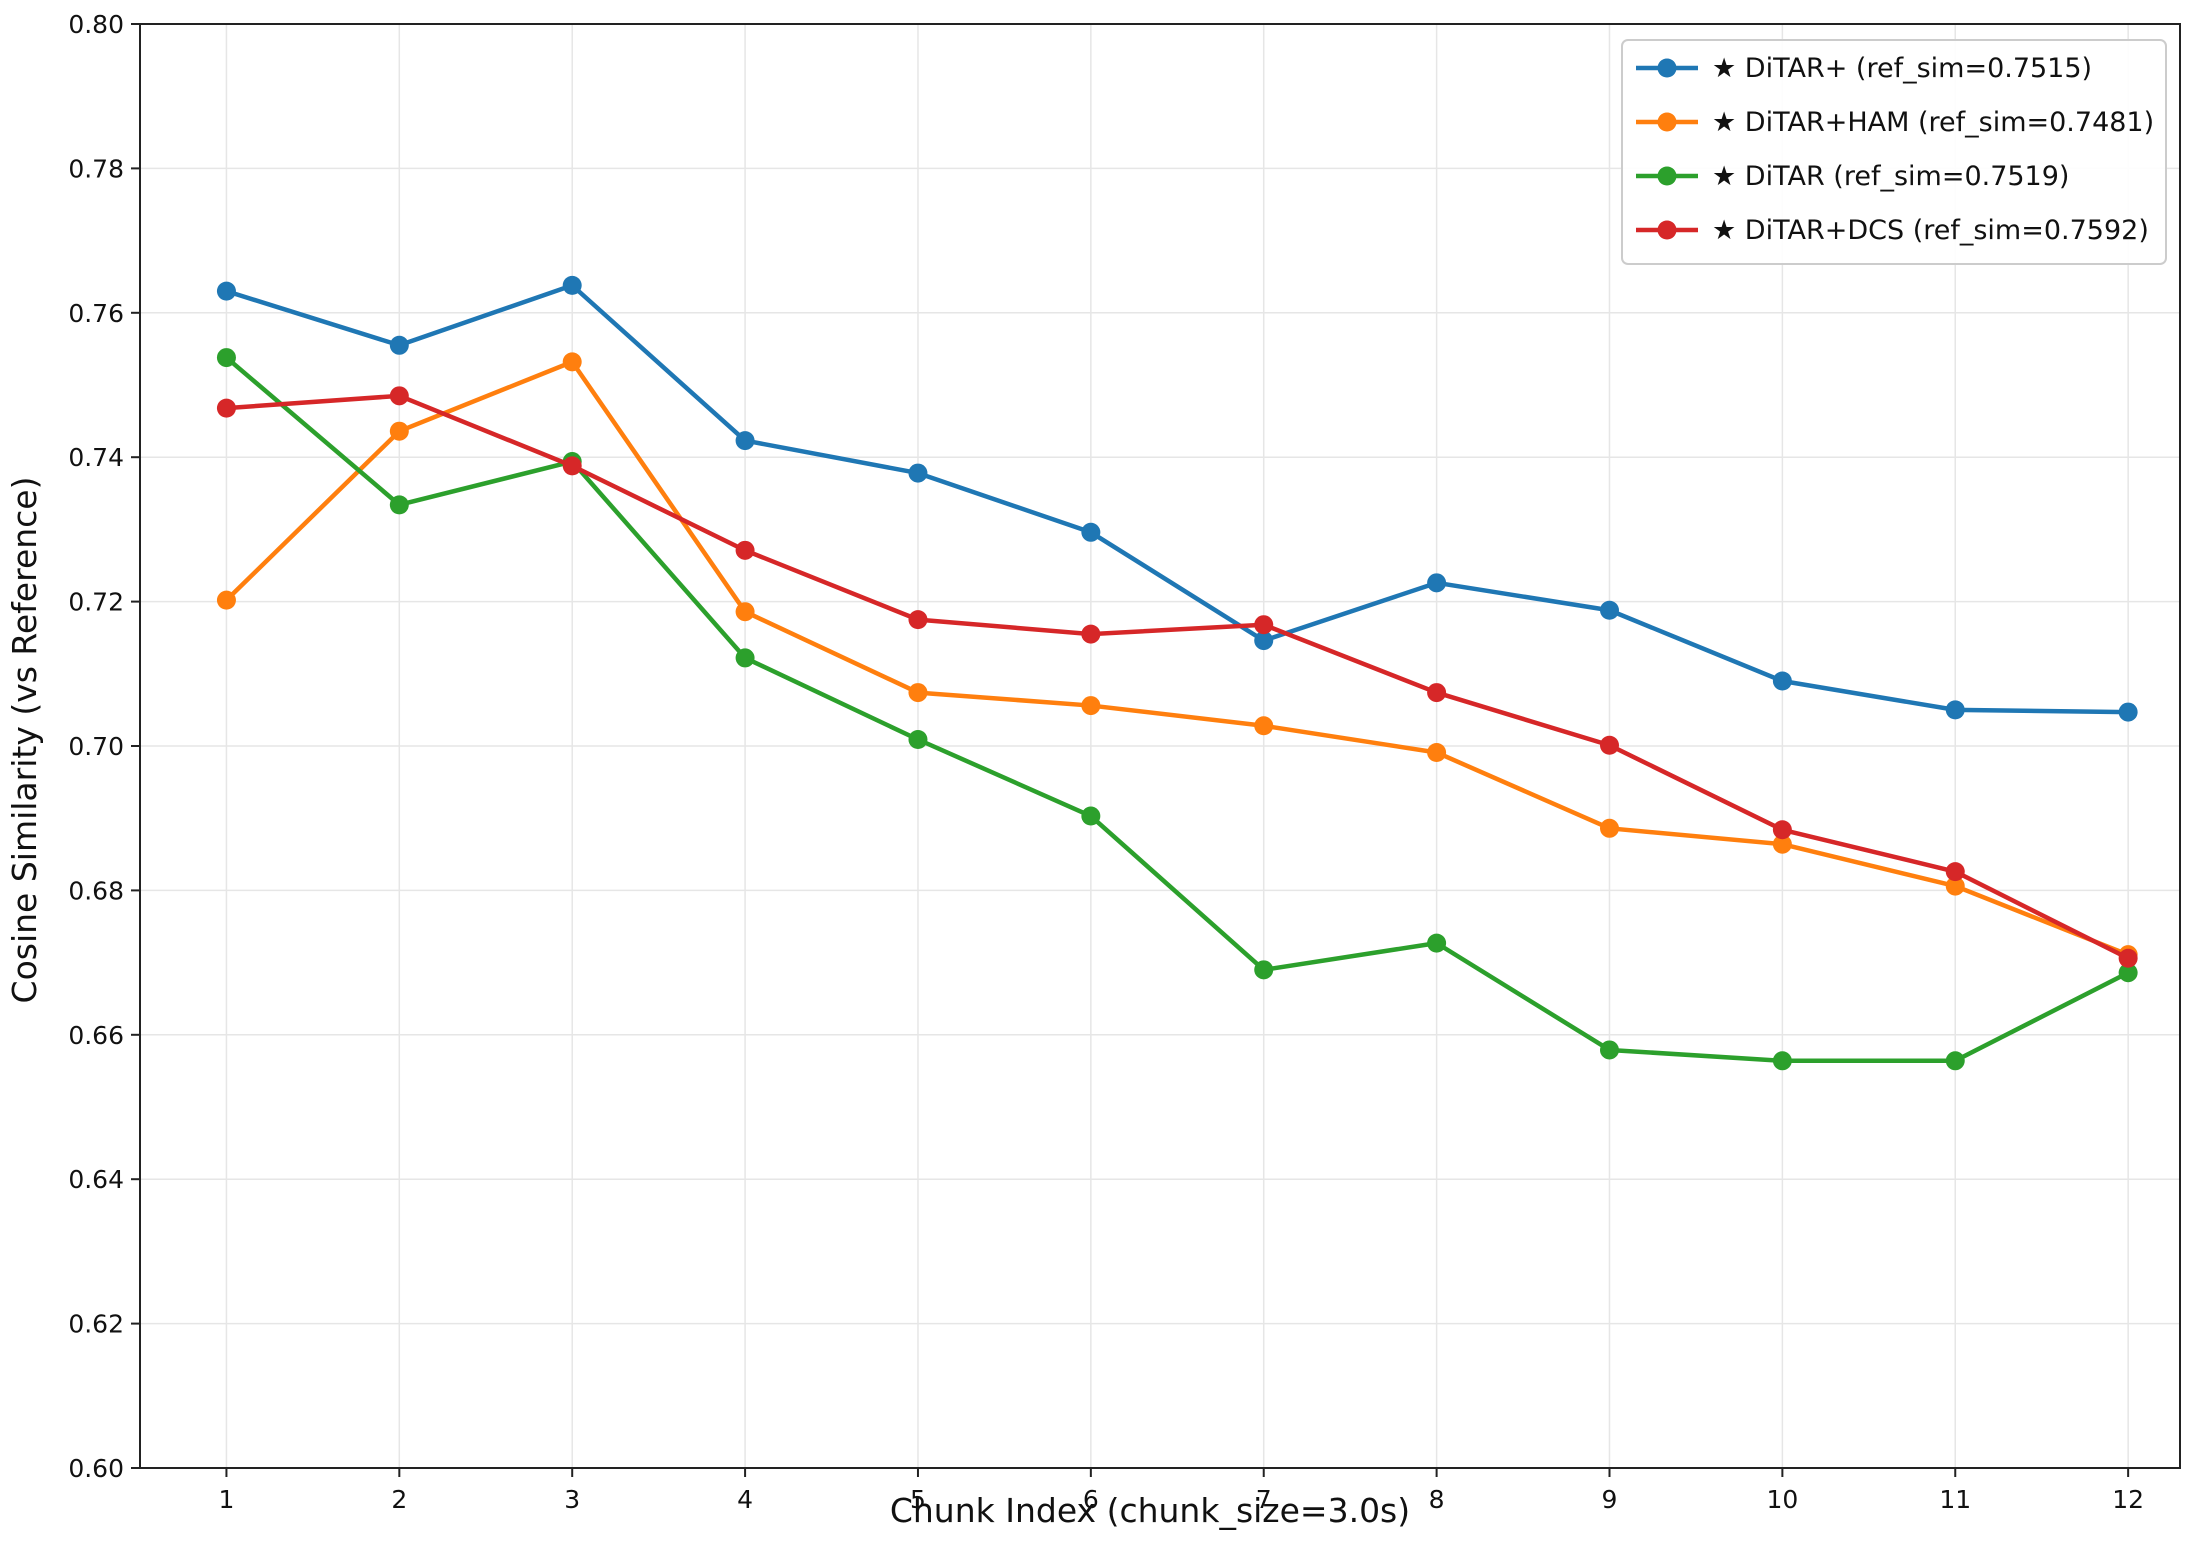 This screenshot has width=2200, height=1554. What do you see at coordinates (1933, 122) in the screenshot?
I see `legend-label: ★ DiTAR+HAM (ref_sim=0.7481)` at bounding box center [1933, 122].